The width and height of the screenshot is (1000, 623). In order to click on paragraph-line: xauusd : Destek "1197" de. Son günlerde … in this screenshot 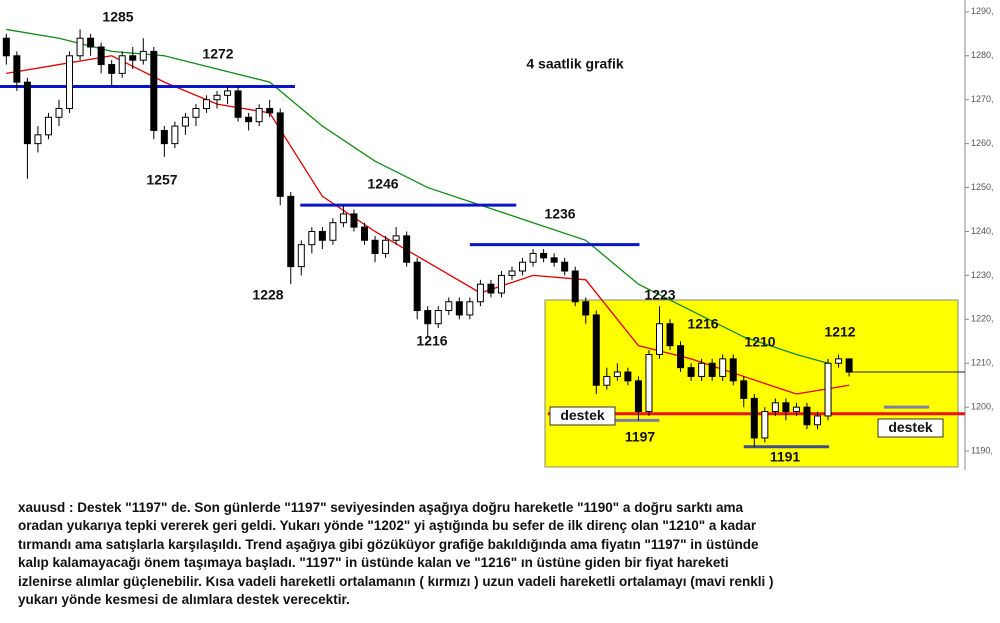, I will do `click(380, 507)`.